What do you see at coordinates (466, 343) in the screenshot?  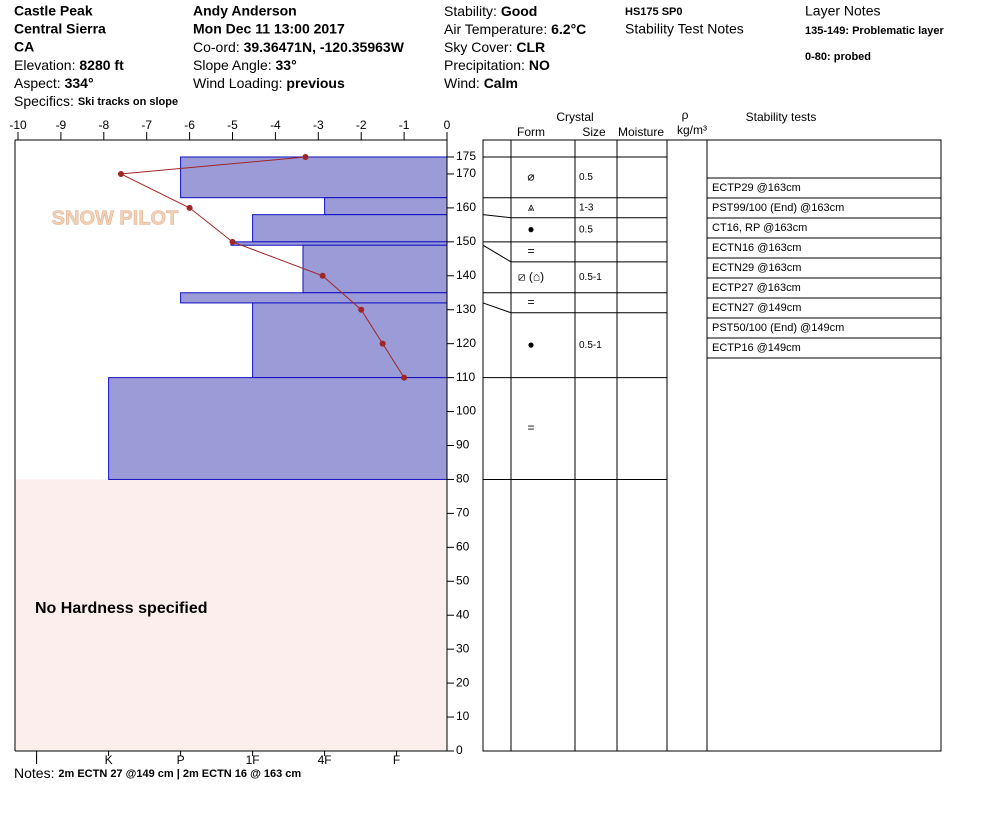 I see `depth-tick-label: 120` at bounding box center [466, 343].